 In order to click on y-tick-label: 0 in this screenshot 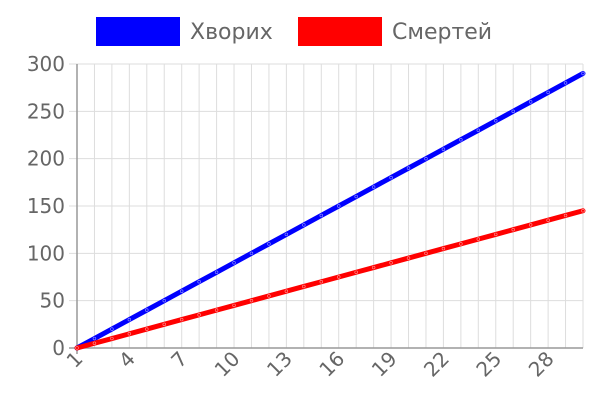, I will do `click(58, 348)`.